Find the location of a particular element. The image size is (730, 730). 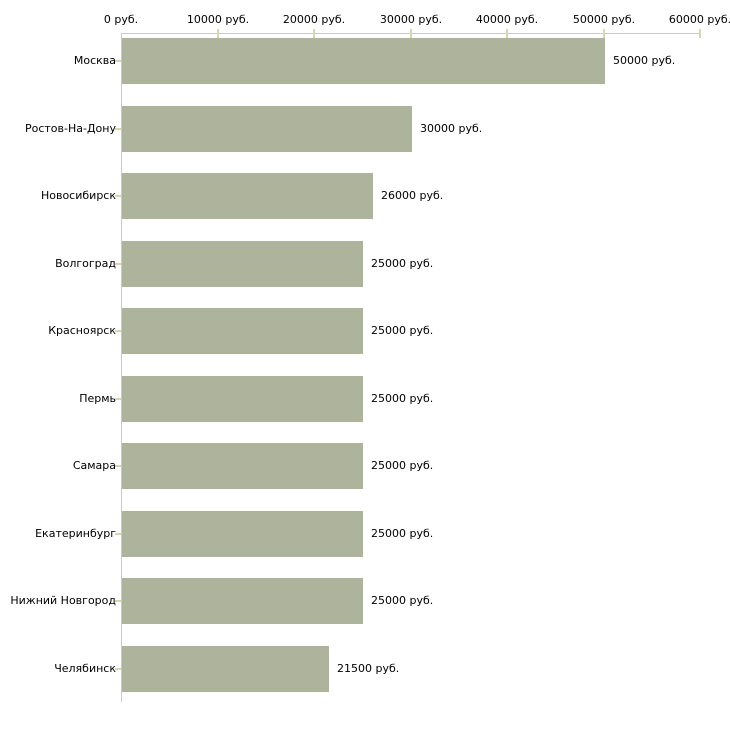

x-axis-tick-label: 10000 руб. is located at coordinates (218, 19).